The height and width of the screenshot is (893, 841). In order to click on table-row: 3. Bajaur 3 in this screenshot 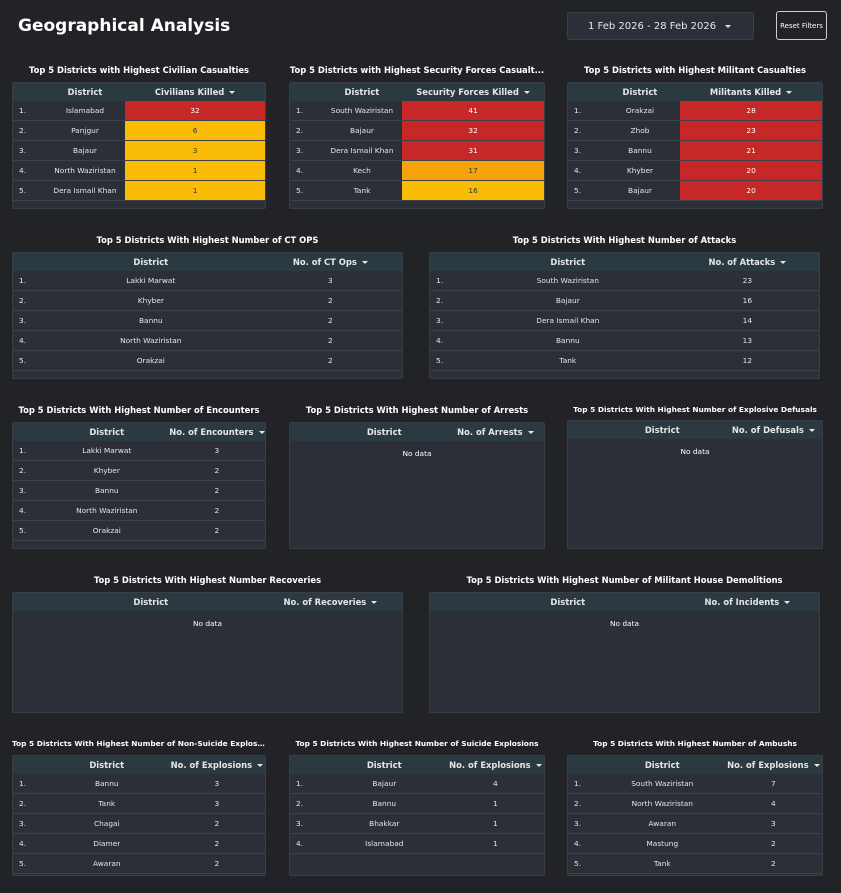, I will do `click(139, 151)`.